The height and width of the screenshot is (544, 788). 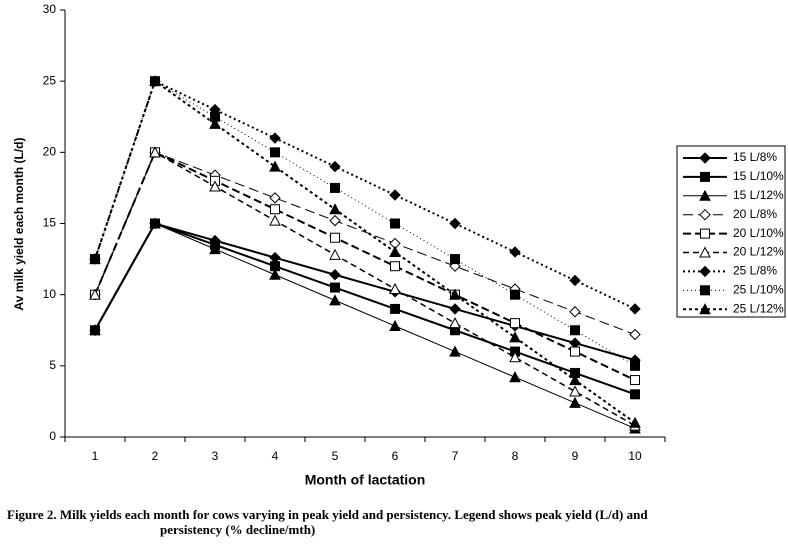 I want to click on legend-label: 15 L/10%, so click(x=758, y=176).